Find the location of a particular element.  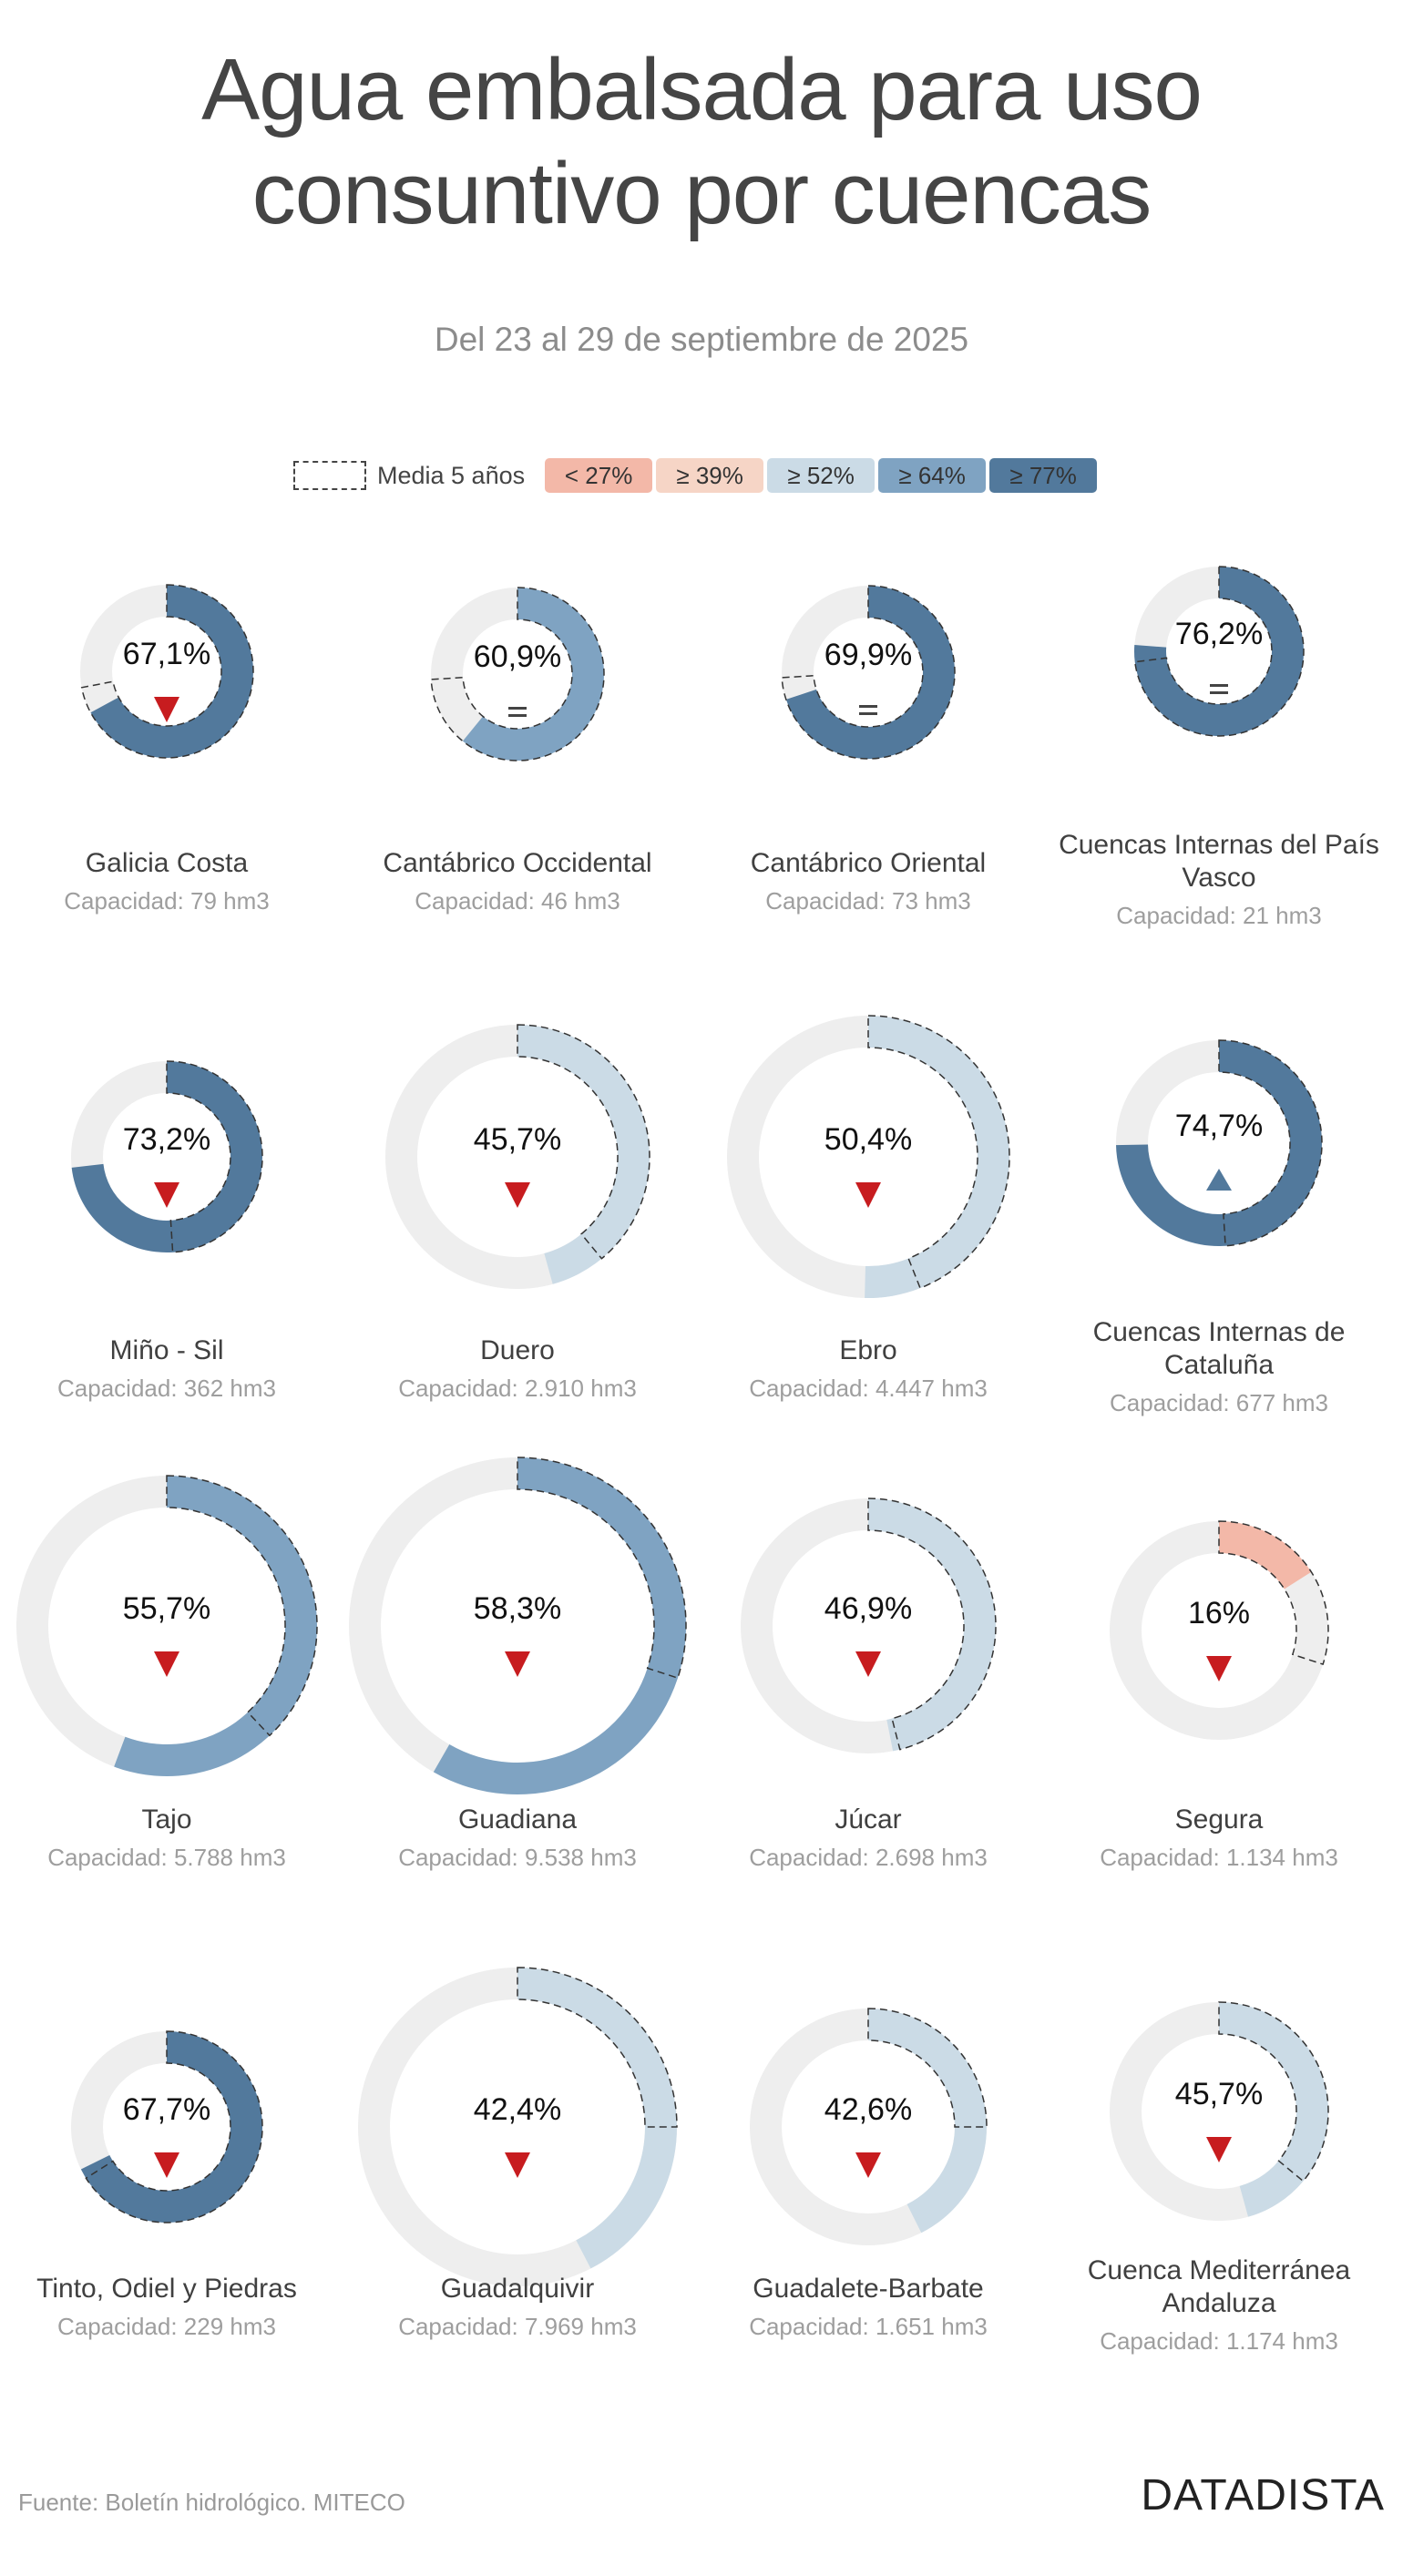

basin-name: Júcar is located at coordinates (869, 1819).